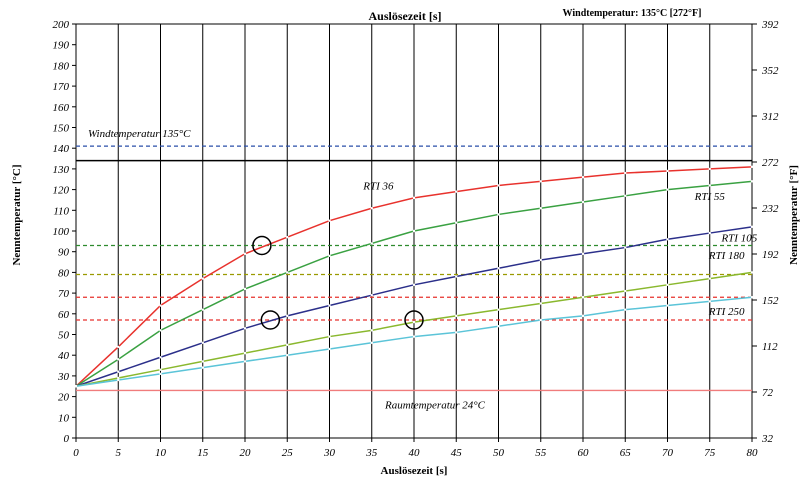  What do you see at coordinates (246, 453) in the screenshot?
I see `x-tick-label: 20` at bounding box center [246, 453].